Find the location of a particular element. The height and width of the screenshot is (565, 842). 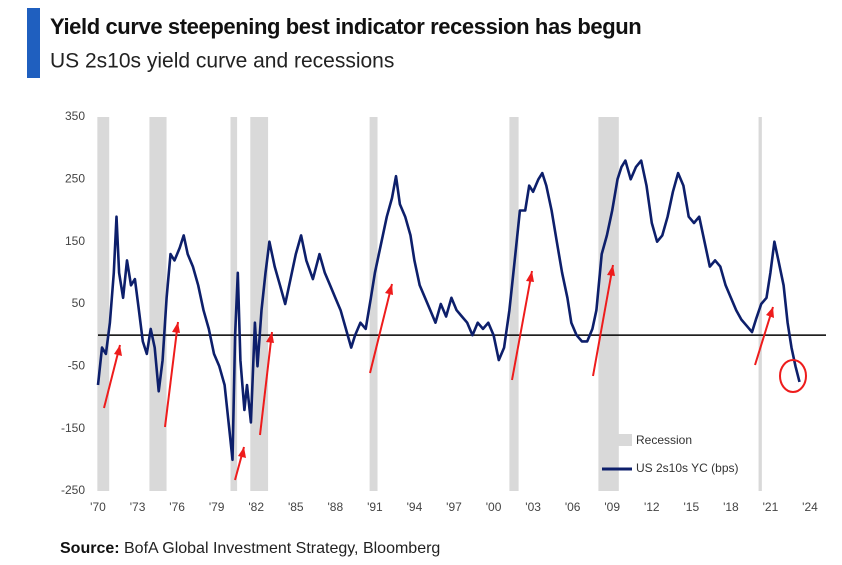

legend-label: Recession is located at coordinates (664, 440).